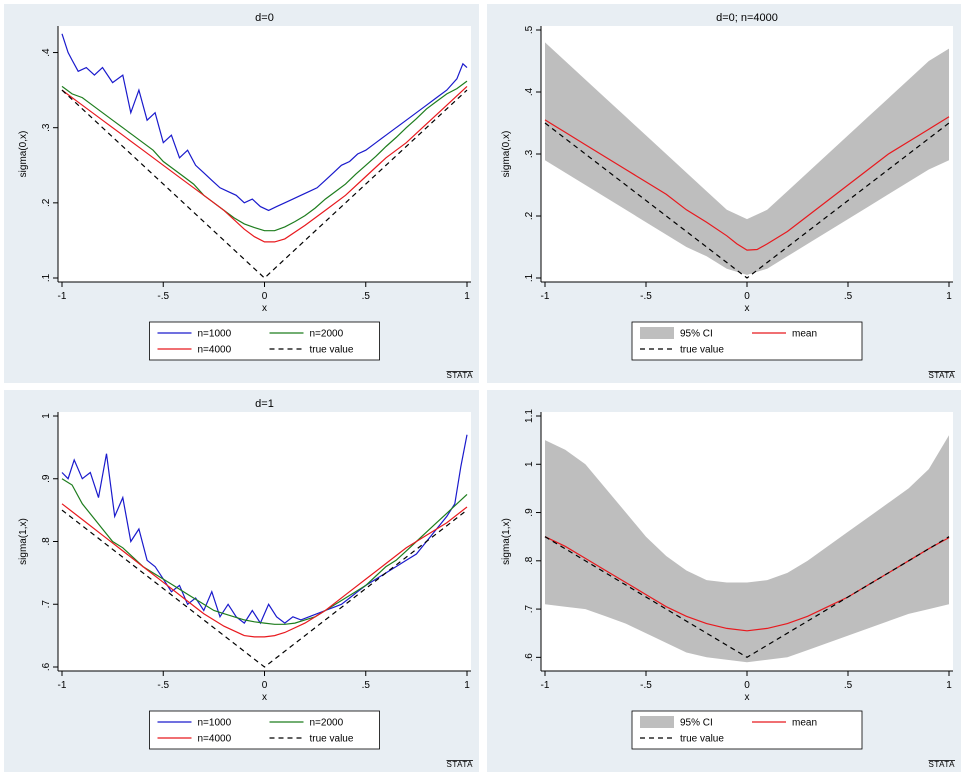  Describe the element at coordinates (529, 29) in the screenshot. I see `y-tick-label: .5` at that location.